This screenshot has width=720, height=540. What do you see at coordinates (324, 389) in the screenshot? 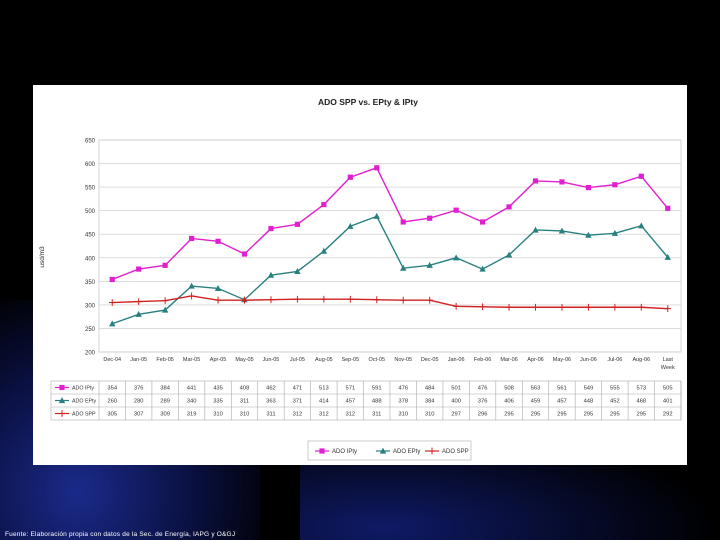
I see `table-cell: 513` at bounding box center [324, 389].